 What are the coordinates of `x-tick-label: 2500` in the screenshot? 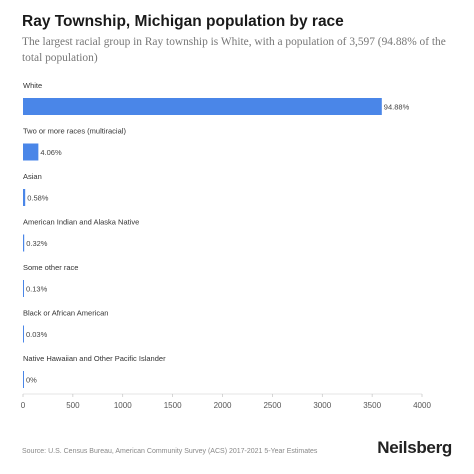 It's located at (272, 405).